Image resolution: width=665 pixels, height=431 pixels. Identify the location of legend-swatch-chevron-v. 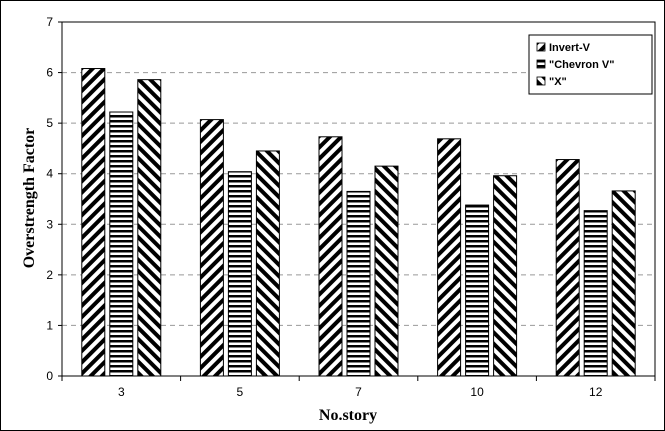
(541, 64).